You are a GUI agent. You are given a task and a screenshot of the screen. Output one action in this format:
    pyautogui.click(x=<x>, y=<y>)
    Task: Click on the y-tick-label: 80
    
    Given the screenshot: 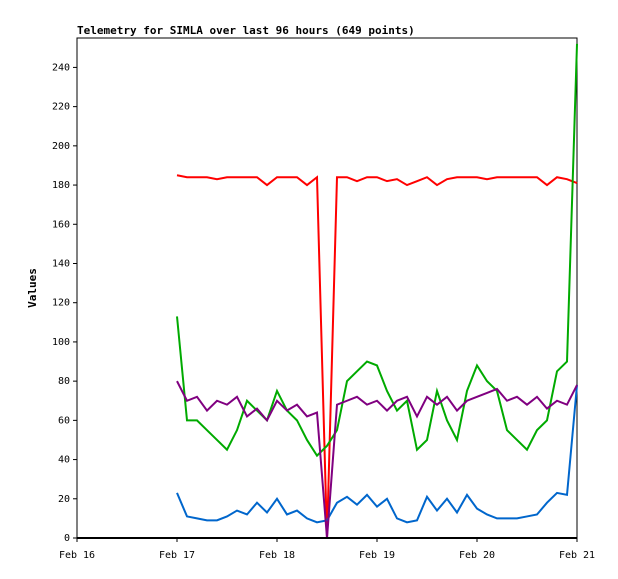 What is the action you would take?
    pyautogui.click(x=64, y=381)
    